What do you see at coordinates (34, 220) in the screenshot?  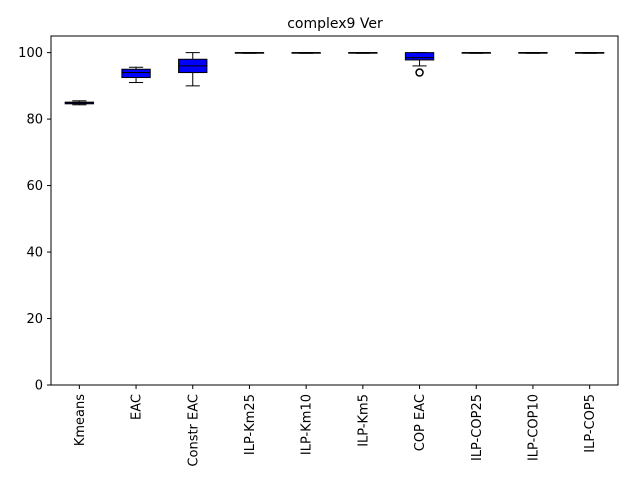 I see `y-axis: 0 20 40 60 80 100` at bounding box center [34, 220].